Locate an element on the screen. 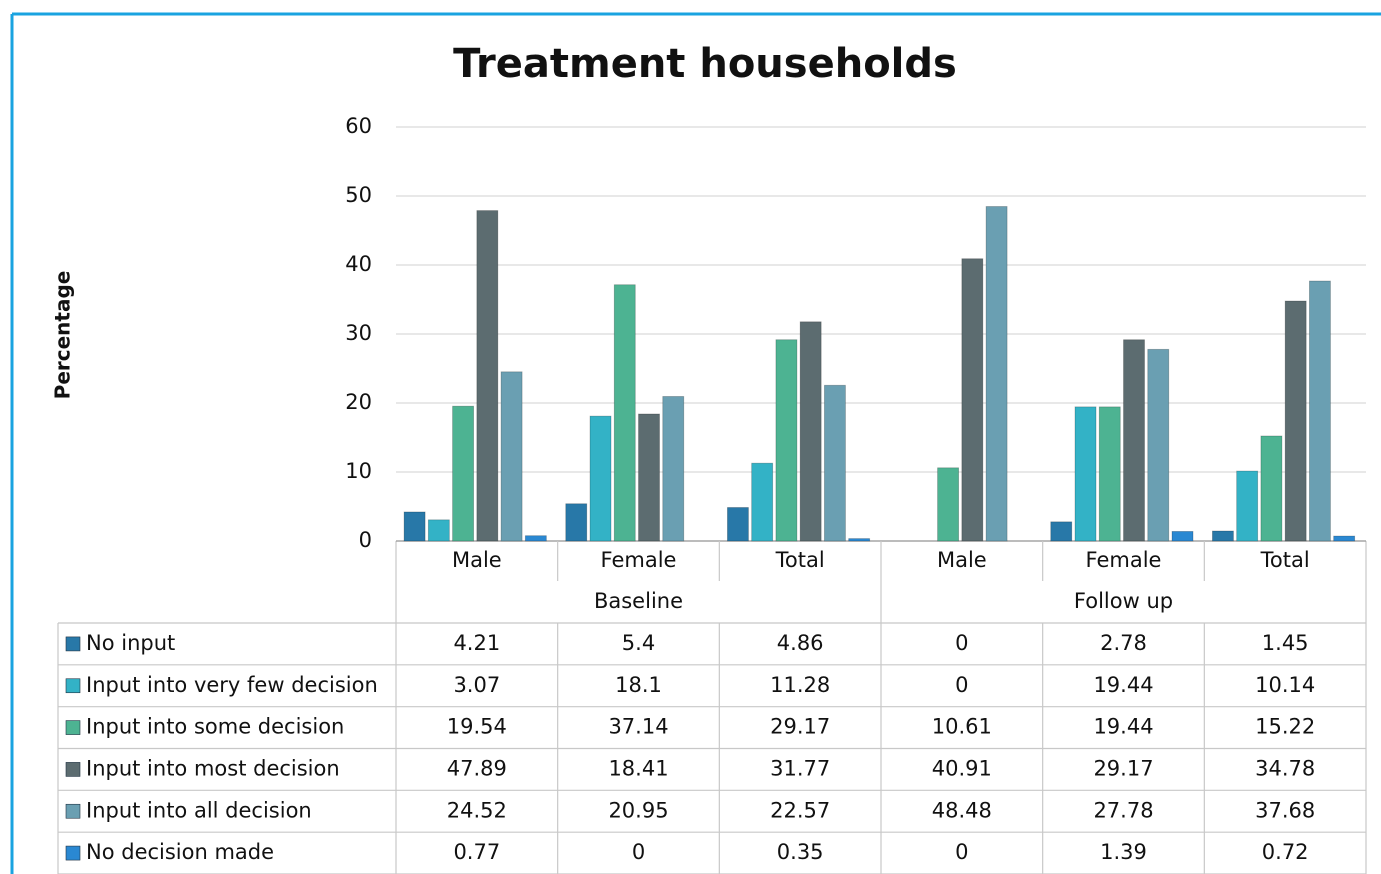  y-tick-label: 10 is located at coordinates (358, 471).